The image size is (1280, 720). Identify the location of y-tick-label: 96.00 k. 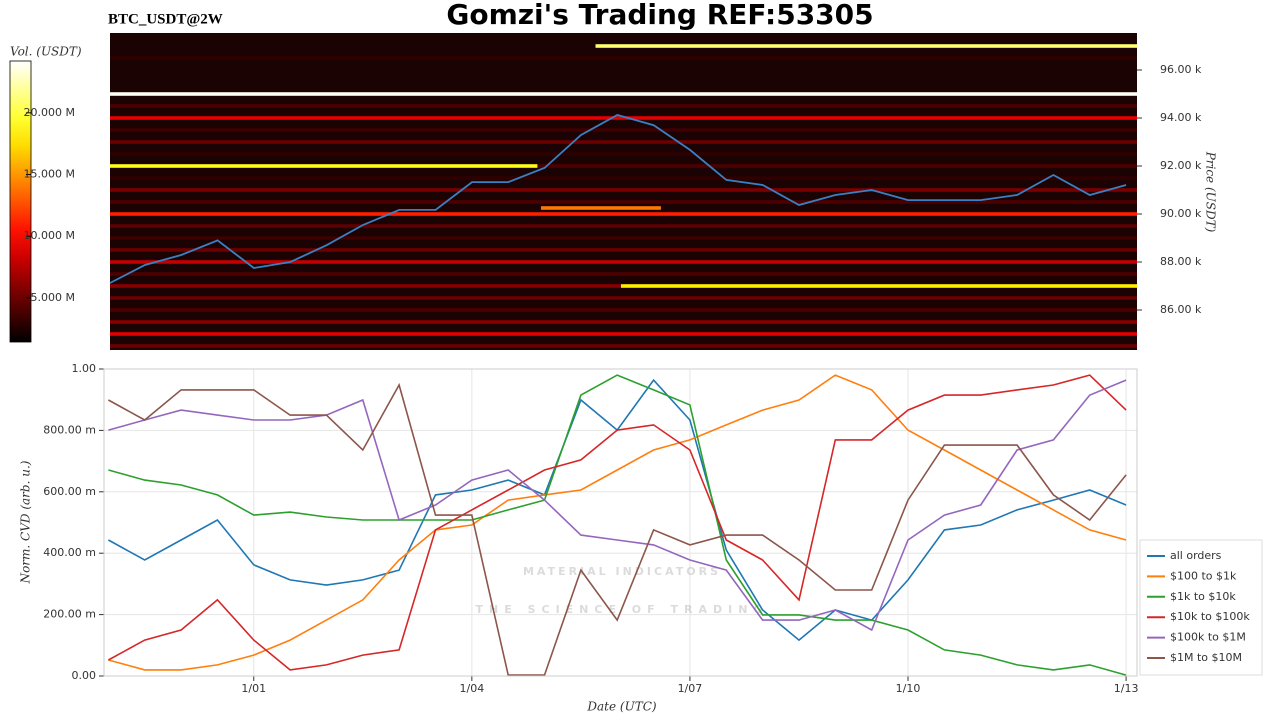
(1181, 69).